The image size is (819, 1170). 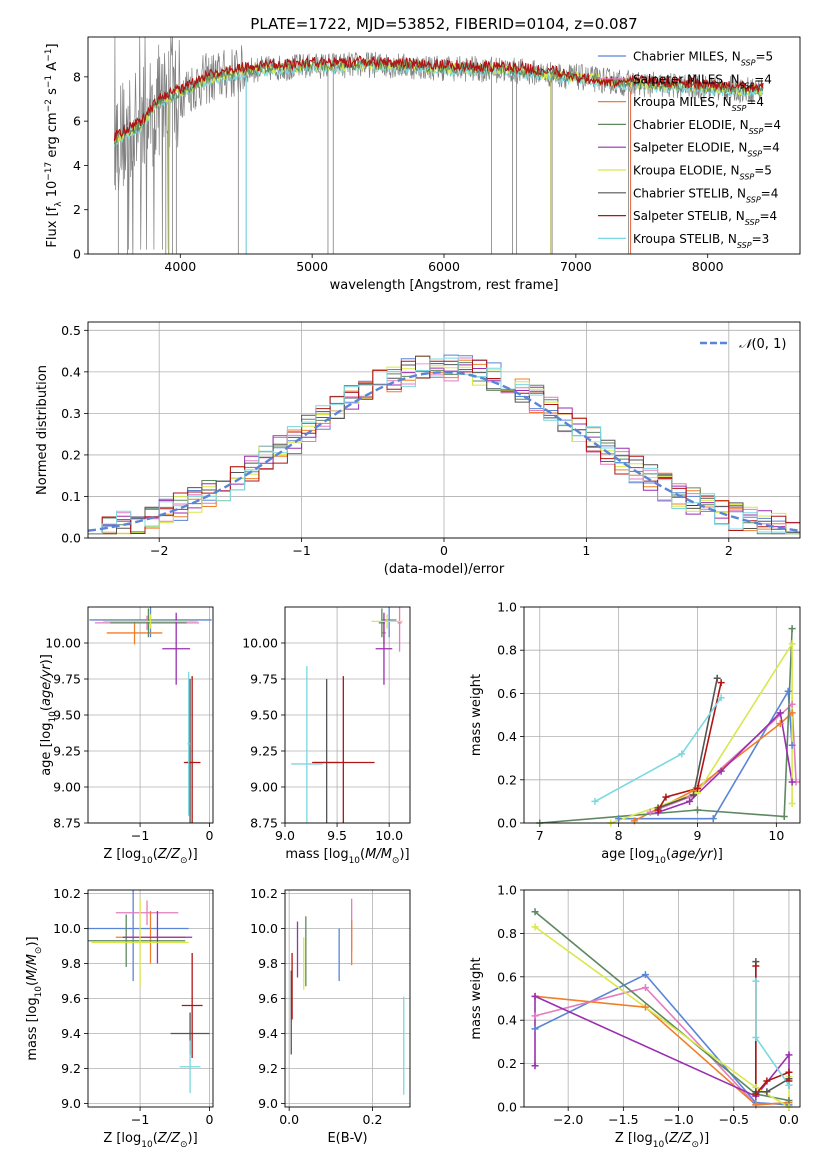 What do you see at coordinates (619, 835) in the screenshot?
I see `x-tick-label: 8` at bounding box center [619, 835].